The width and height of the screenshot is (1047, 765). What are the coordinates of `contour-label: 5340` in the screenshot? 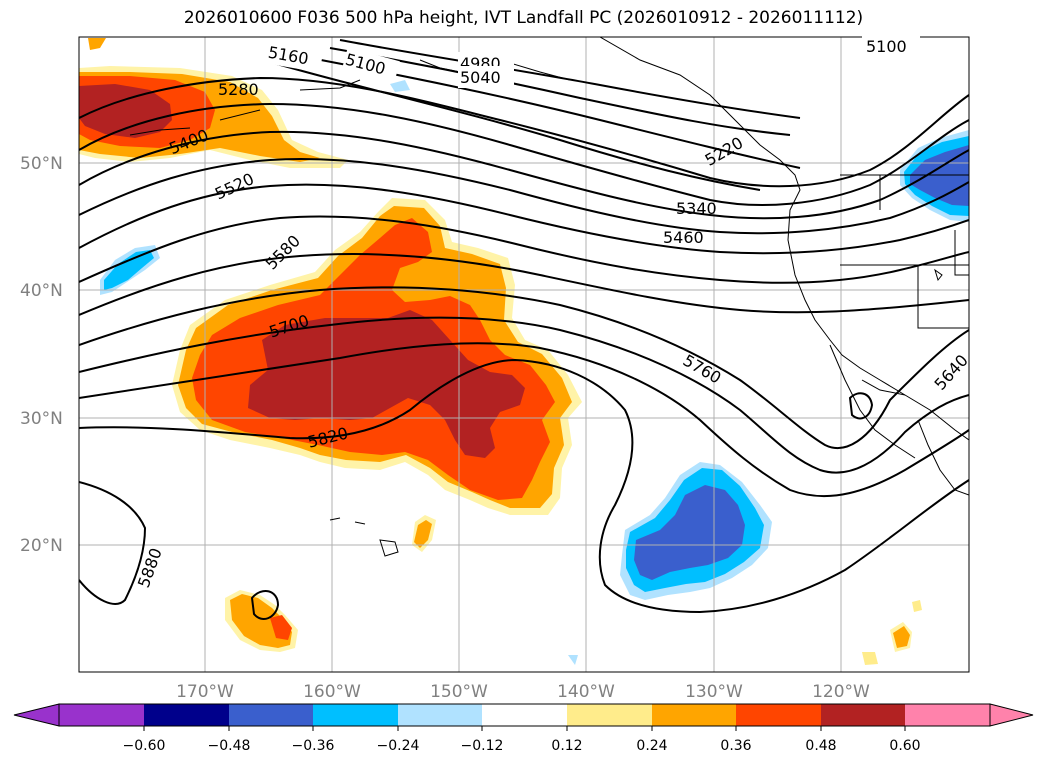 It's located at (696, 208).